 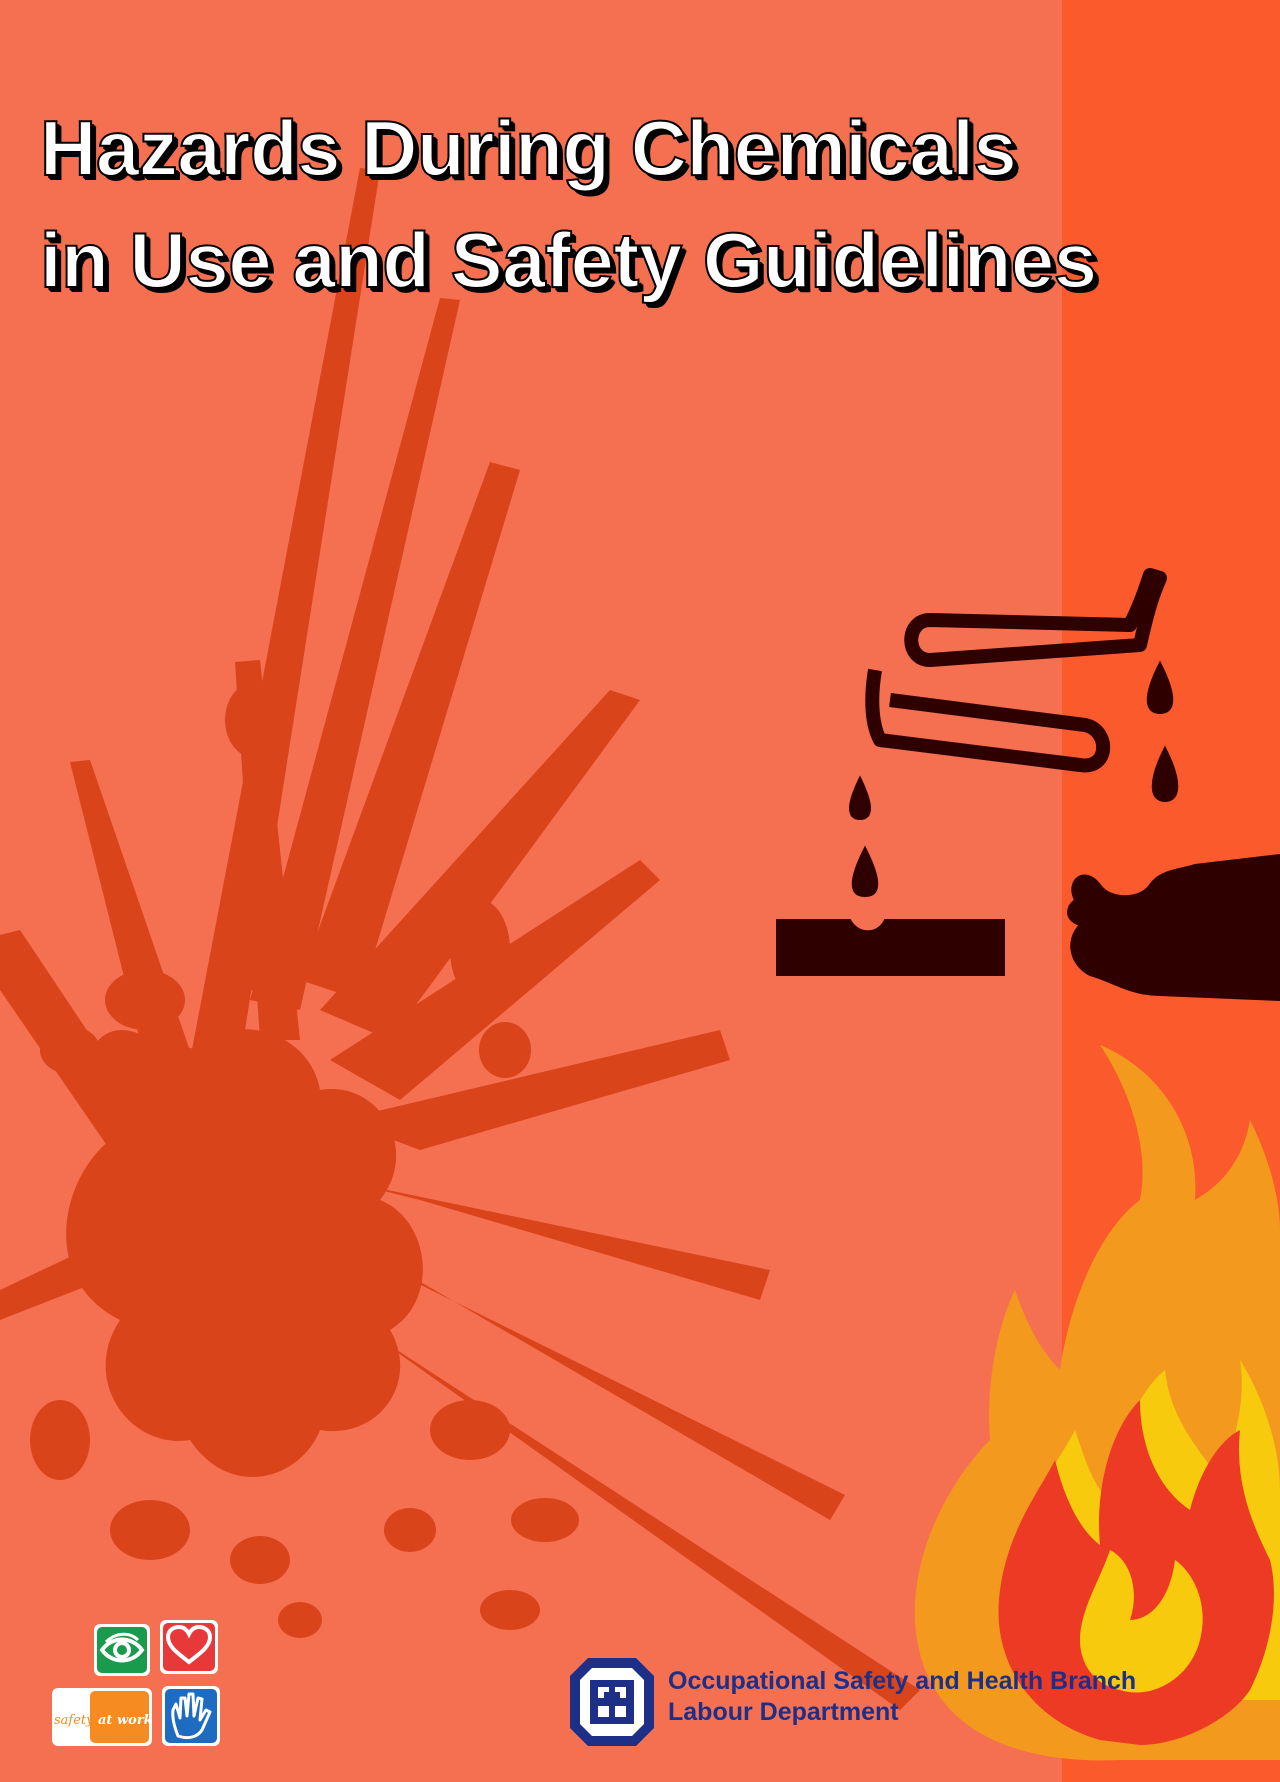 I want to click on safety-at-work-logo: safety at work, so click(x=136, y=1683).